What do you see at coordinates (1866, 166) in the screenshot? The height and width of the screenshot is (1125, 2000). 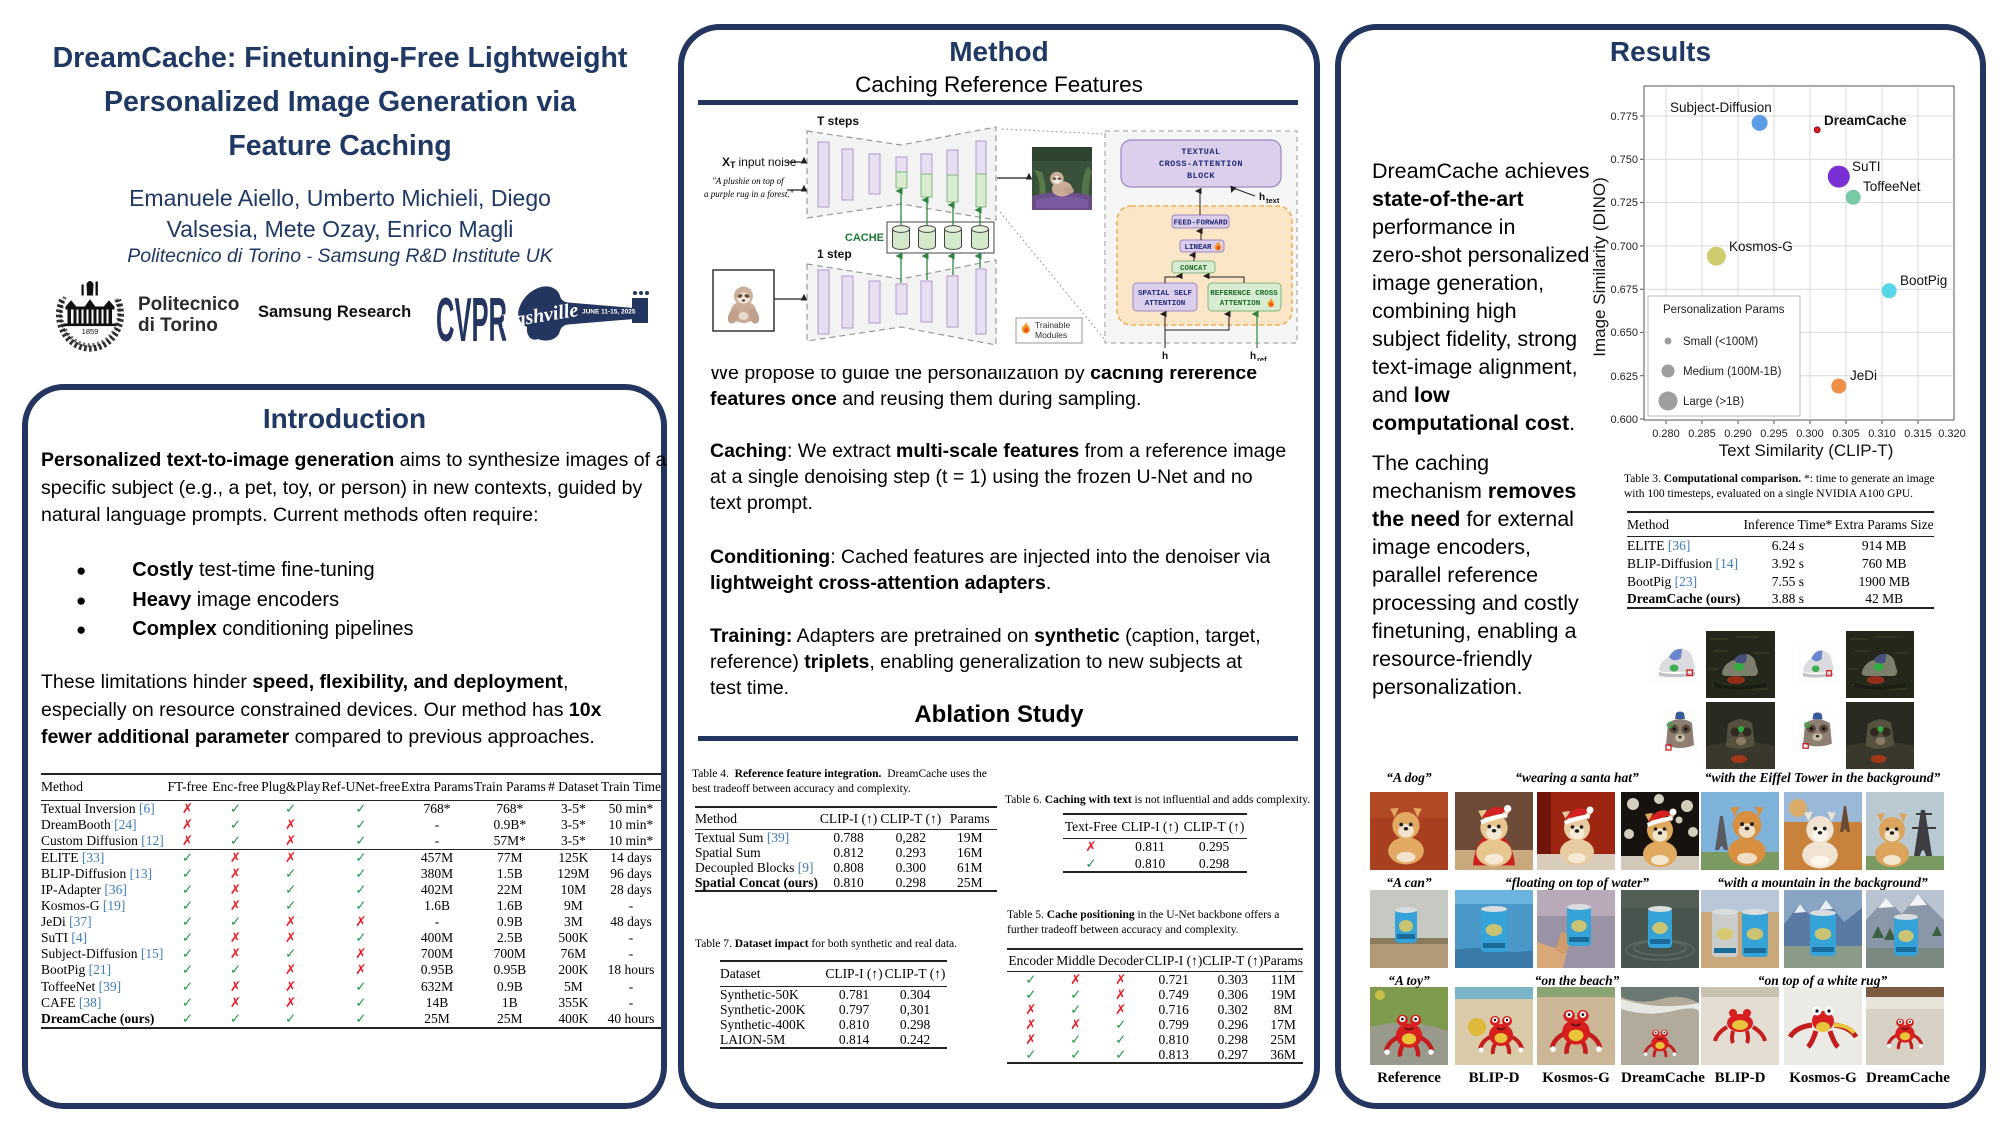 I see `svg-text: SuTI` at bounding box center [1866, 166].